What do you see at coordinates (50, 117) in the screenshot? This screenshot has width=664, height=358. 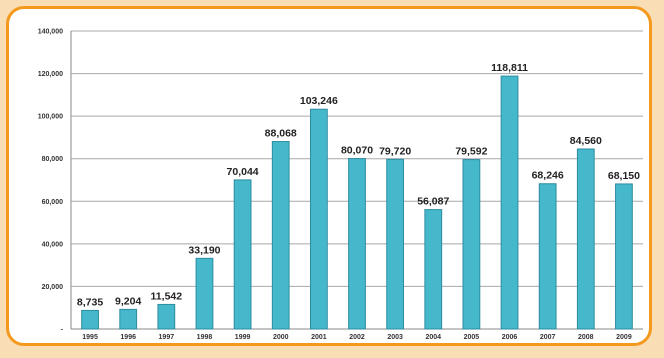 I see `y-tick-label: 100,000` at bounding box center [50, 117].